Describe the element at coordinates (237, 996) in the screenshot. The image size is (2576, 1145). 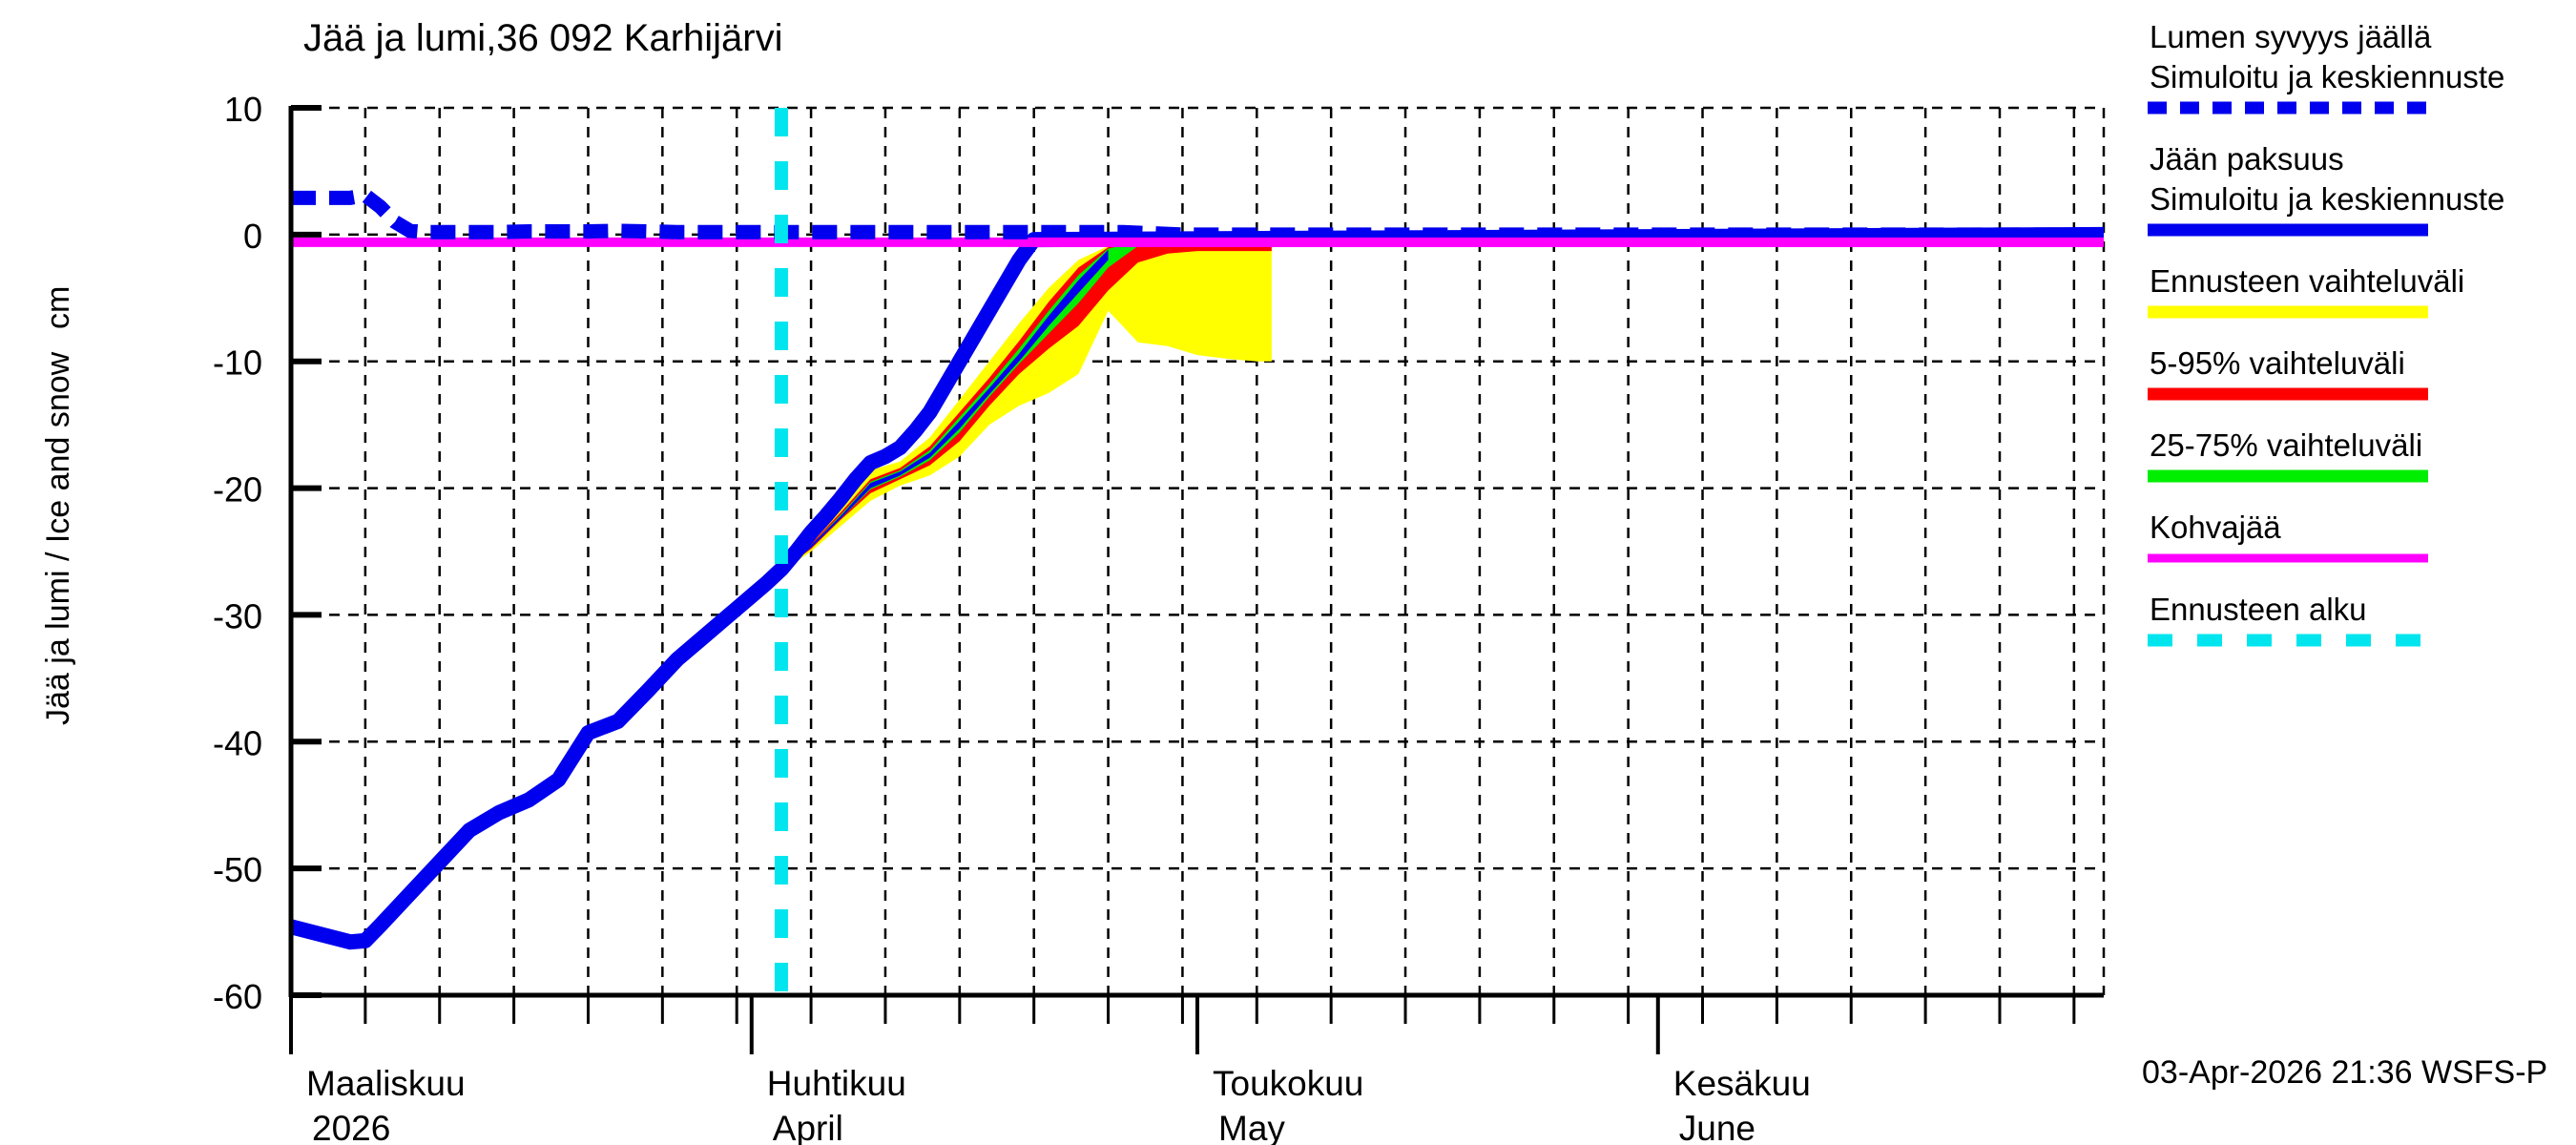
I see `y-tick-label: -60` at that location.